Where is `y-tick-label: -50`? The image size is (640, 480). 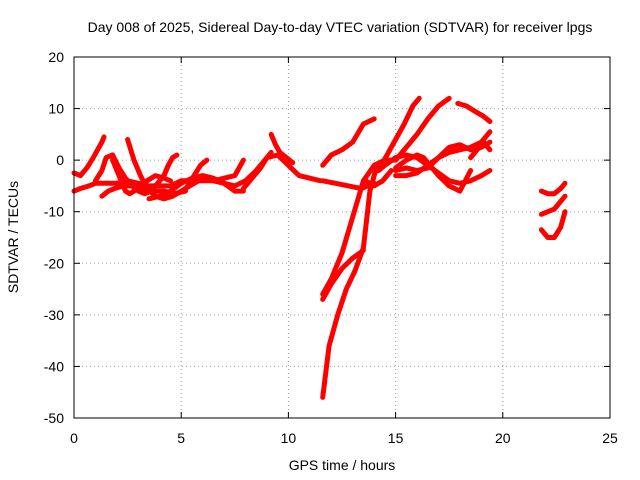 y-tick-label: -50 is located at coordinates (54, 418).